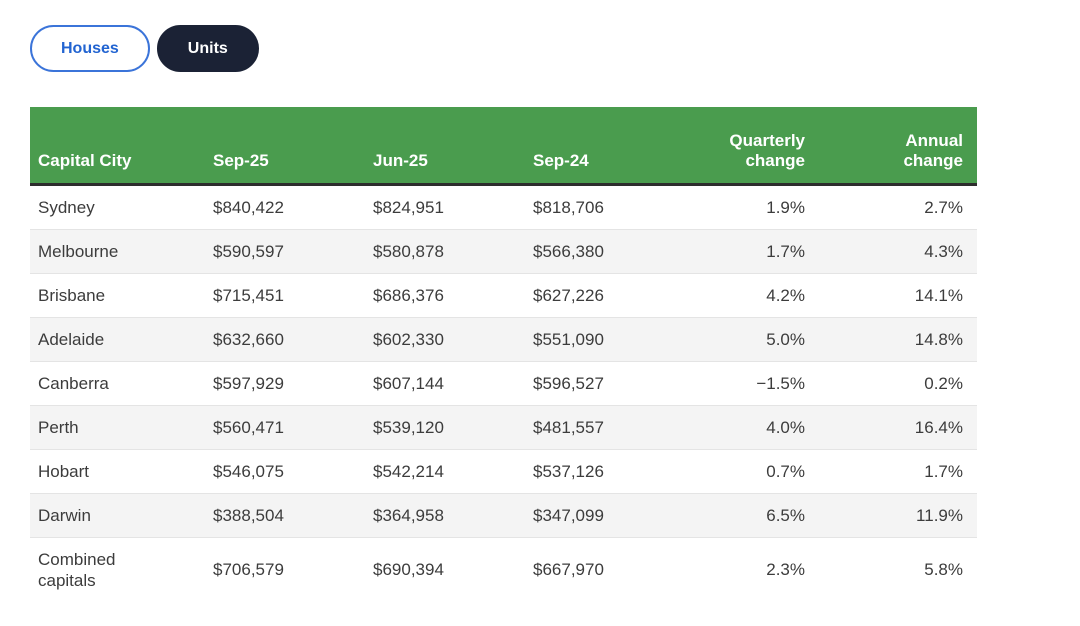  I want to click on cell-sep-25: $715,451, so click(291, 295).